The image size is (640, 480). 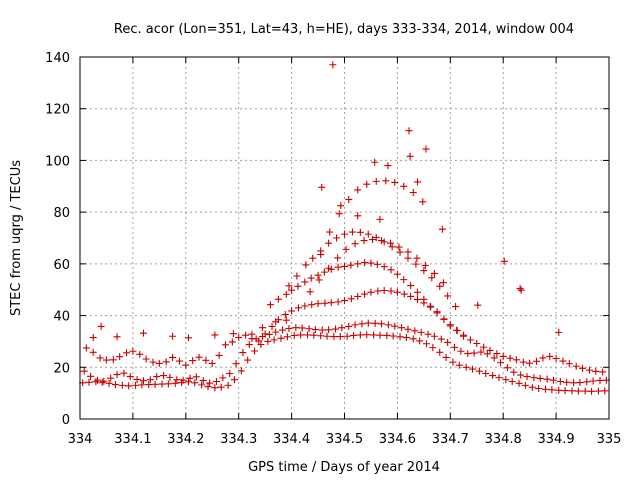 What do you see at coordinates (238, 439) in the screenshot?
I see `x-tick-label: 334.3` at bounding box center [238, 439].